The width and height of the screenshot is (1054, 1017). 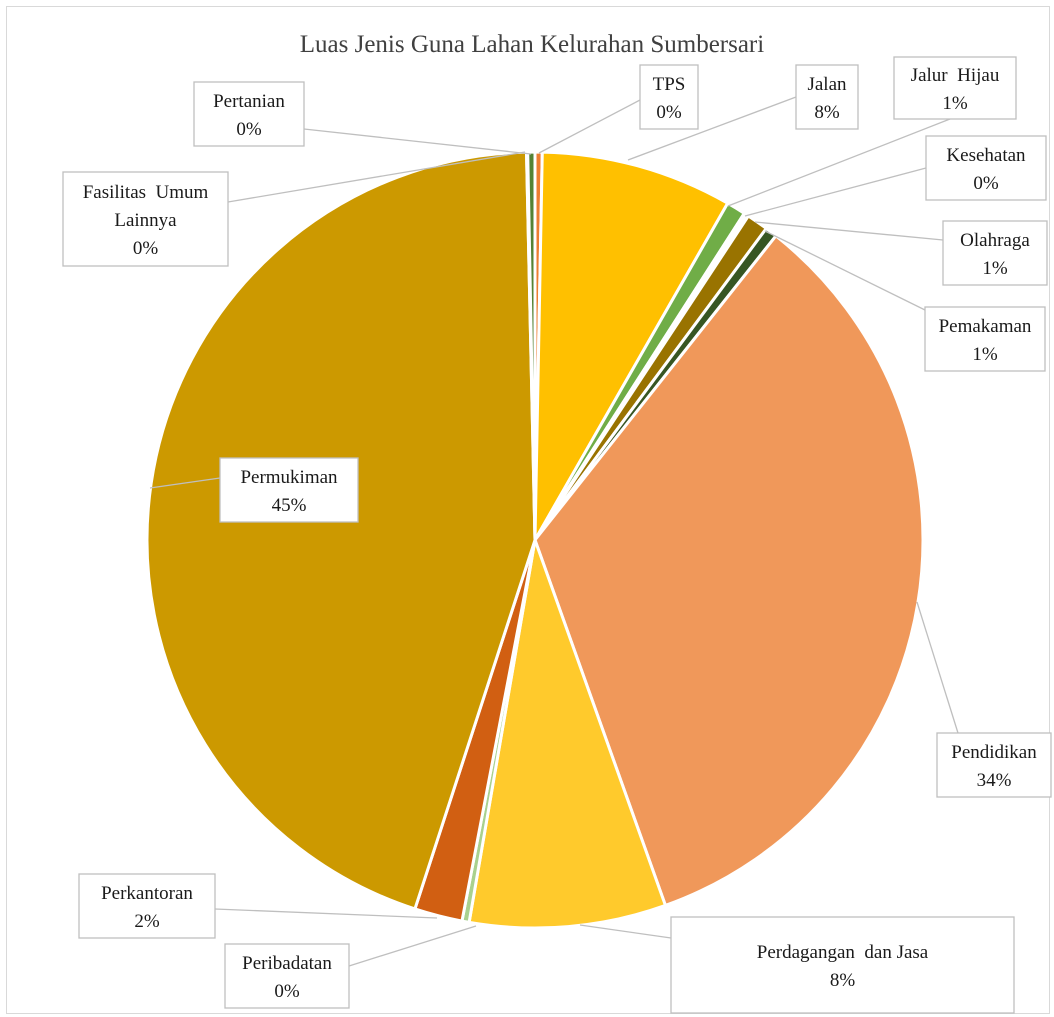 What do you see at coordinates (843, 952) in the screenshot?
I see `data-label-name: Perdagangan dan Jasa` at bounding box center [843, 952].